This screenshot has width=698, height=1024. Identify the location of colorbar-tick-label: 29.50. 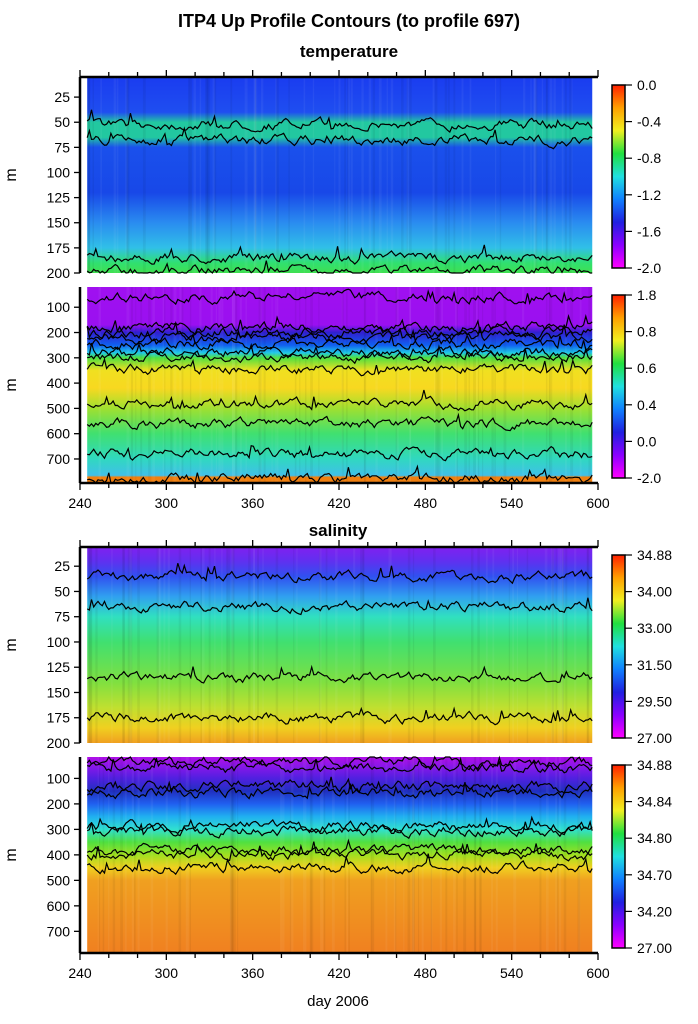
(654, 701).